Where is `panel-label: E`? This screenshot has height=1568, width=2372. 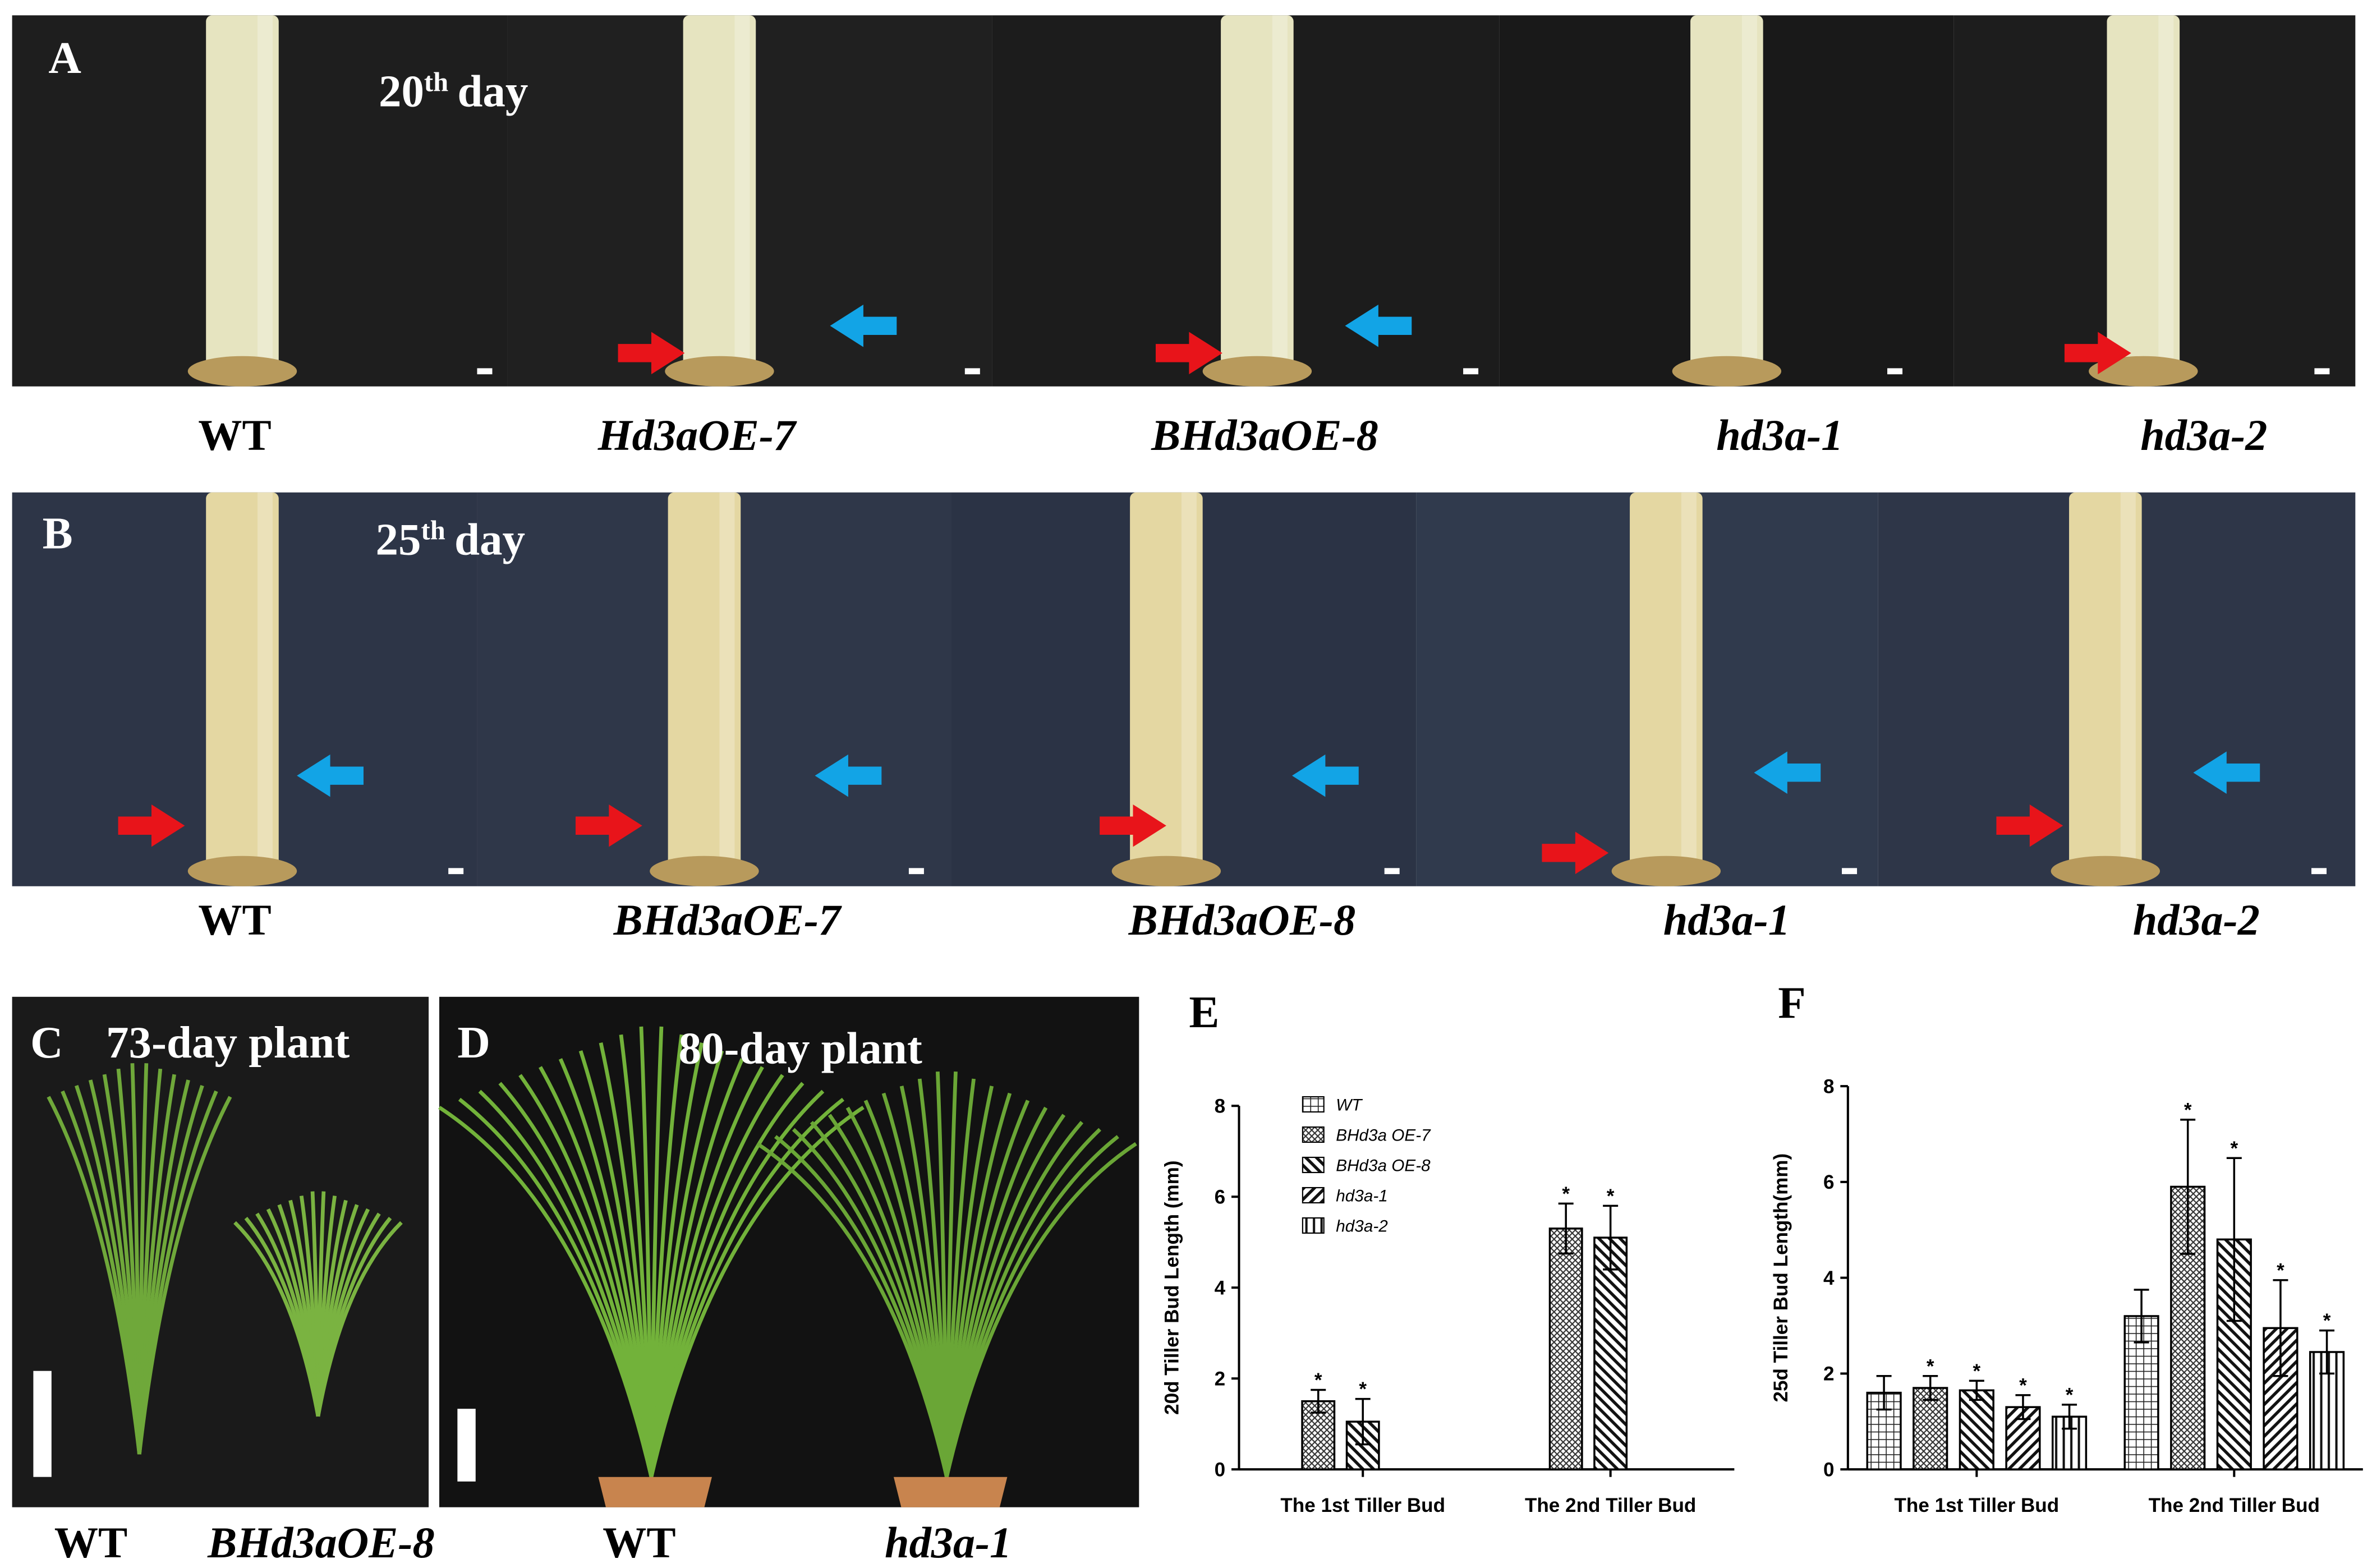 panel-label: E is located at coordinates (1204, 1012).